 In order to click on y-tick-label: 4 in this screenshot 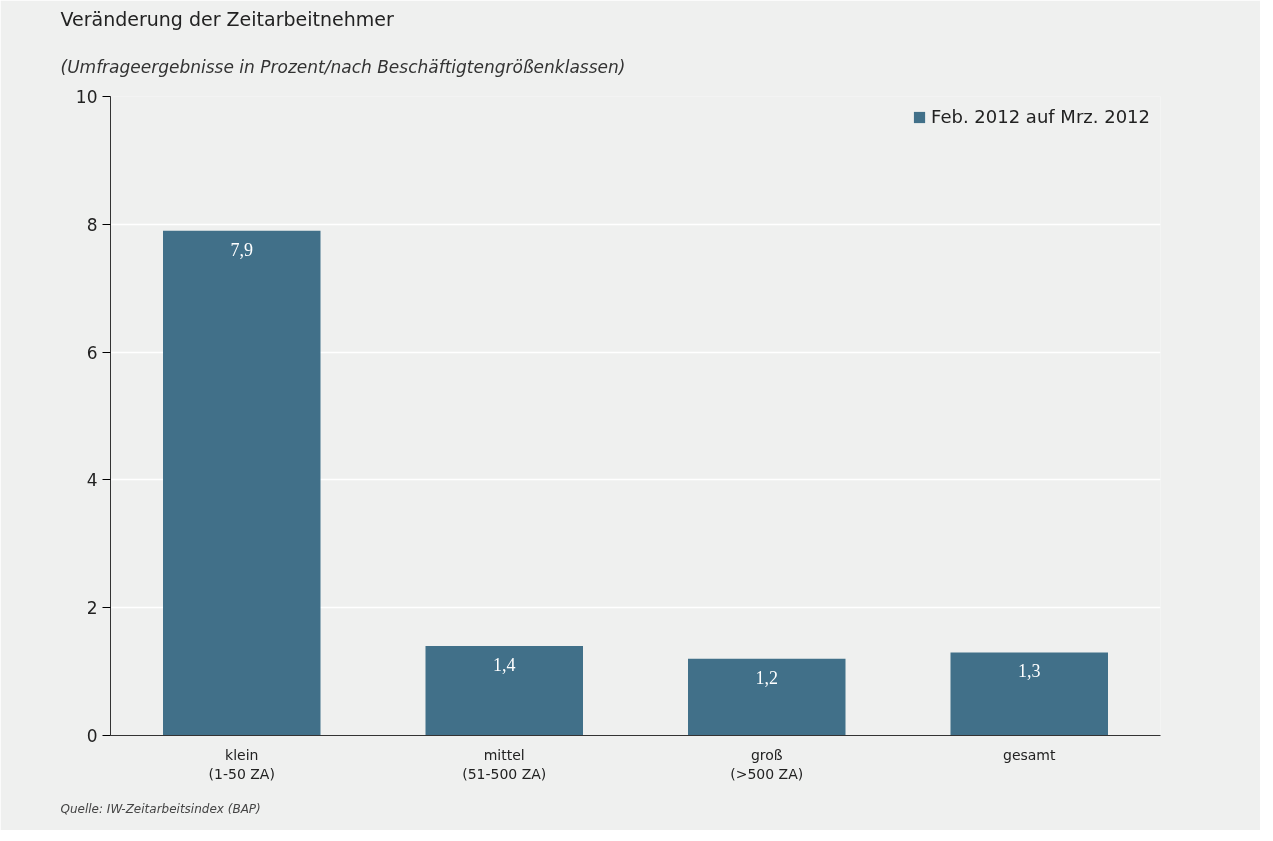, I will do `click(92, 480)`.